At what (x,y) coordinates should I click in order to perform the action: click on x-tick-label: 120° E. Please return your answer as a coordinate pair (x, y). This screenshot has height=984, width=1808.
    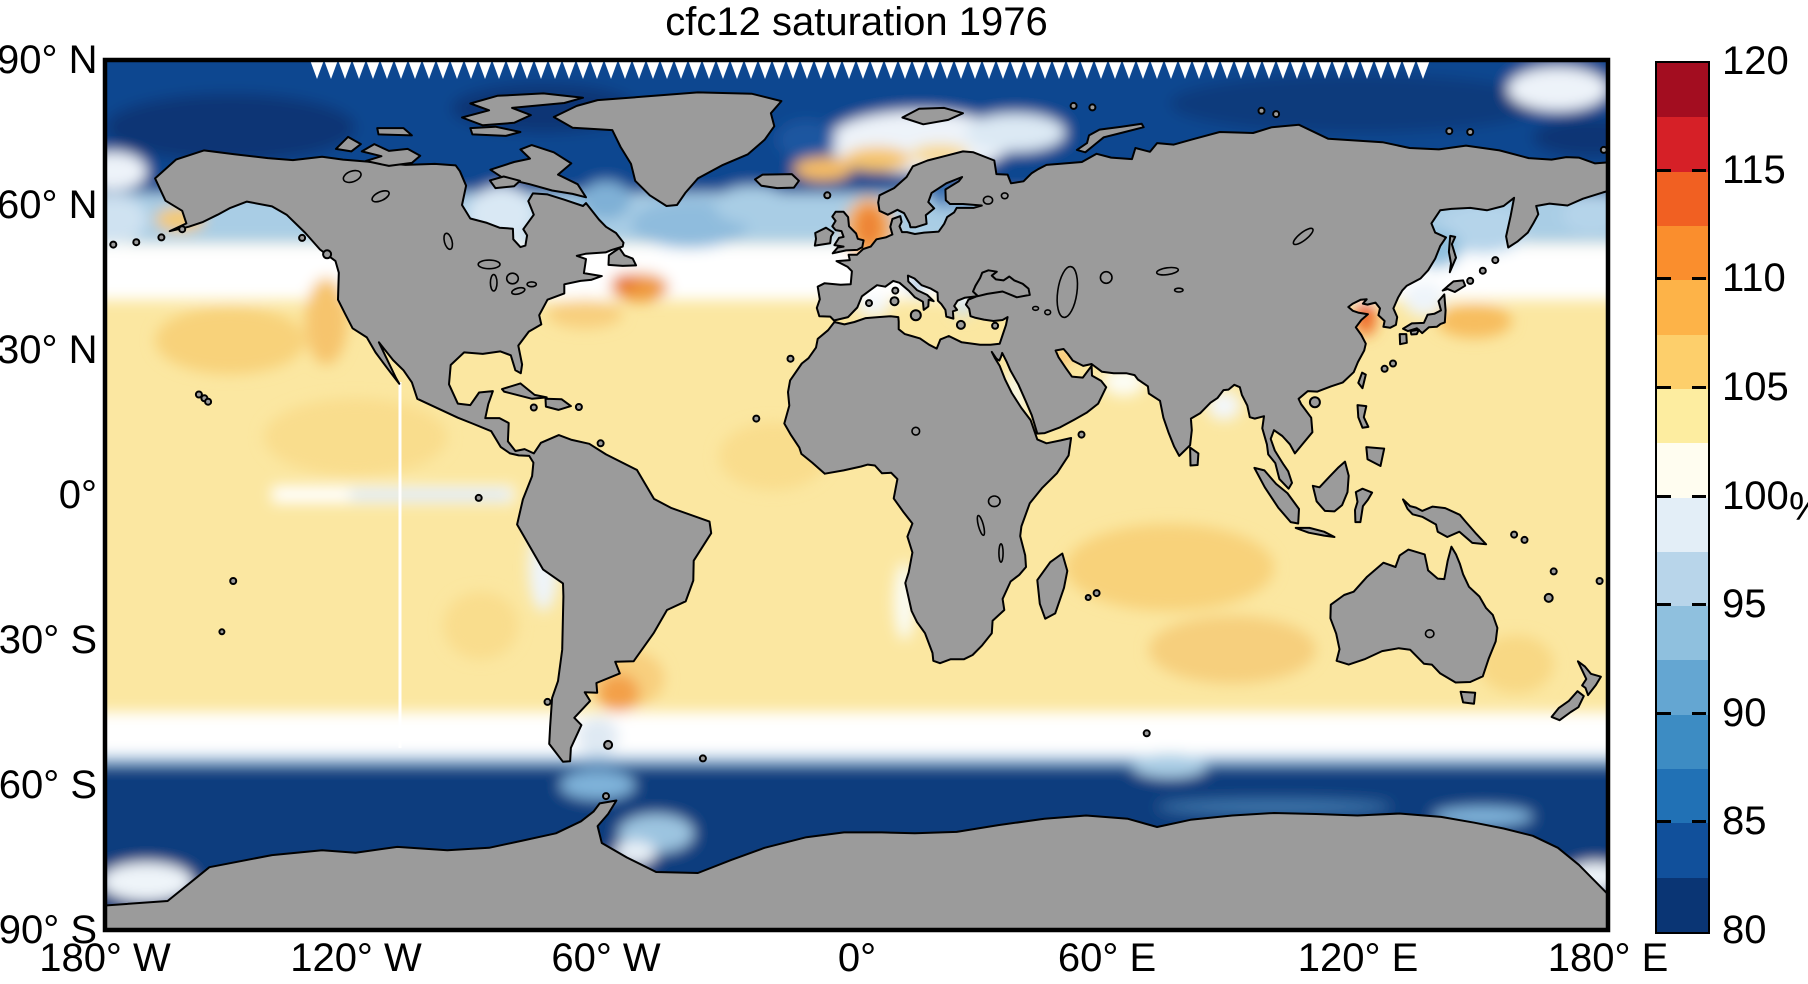
    Looking at the image, I should click on (1358, 958).